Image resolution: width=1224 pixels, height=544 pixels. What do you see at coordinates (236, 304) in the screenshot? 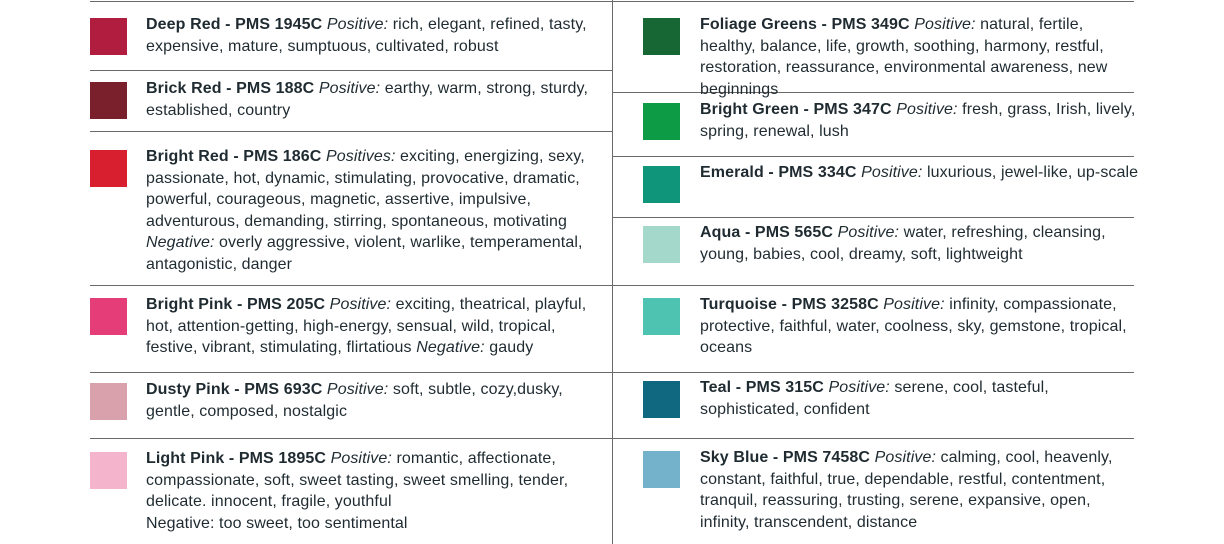
I see `color-title: Bright Pink - PMS 205C` at bounding box center [236, 304].